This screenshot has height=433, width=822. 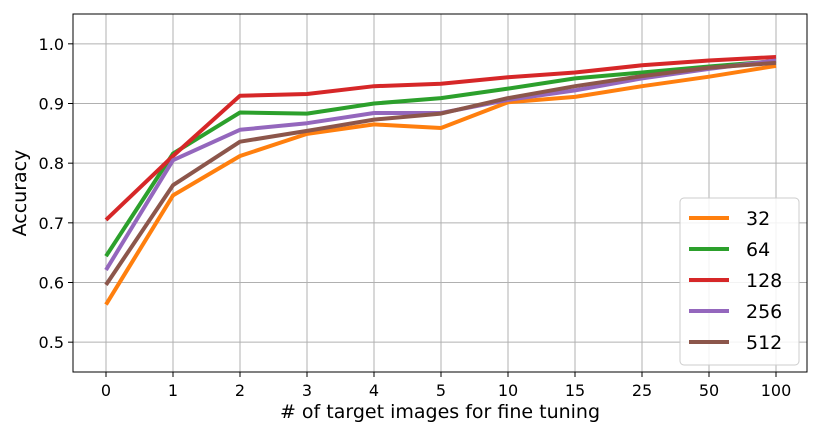 I want to click on x-tick-label: 10, so click(x=508, y=390).